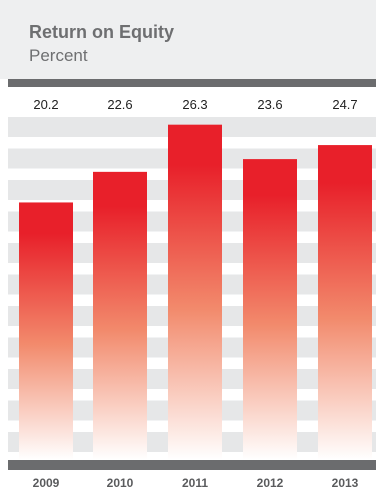 This screenshot has width=376, height=494. Describe the element at coordinates (345, 302) in the screenshot. I see `bar-2013` at that location.